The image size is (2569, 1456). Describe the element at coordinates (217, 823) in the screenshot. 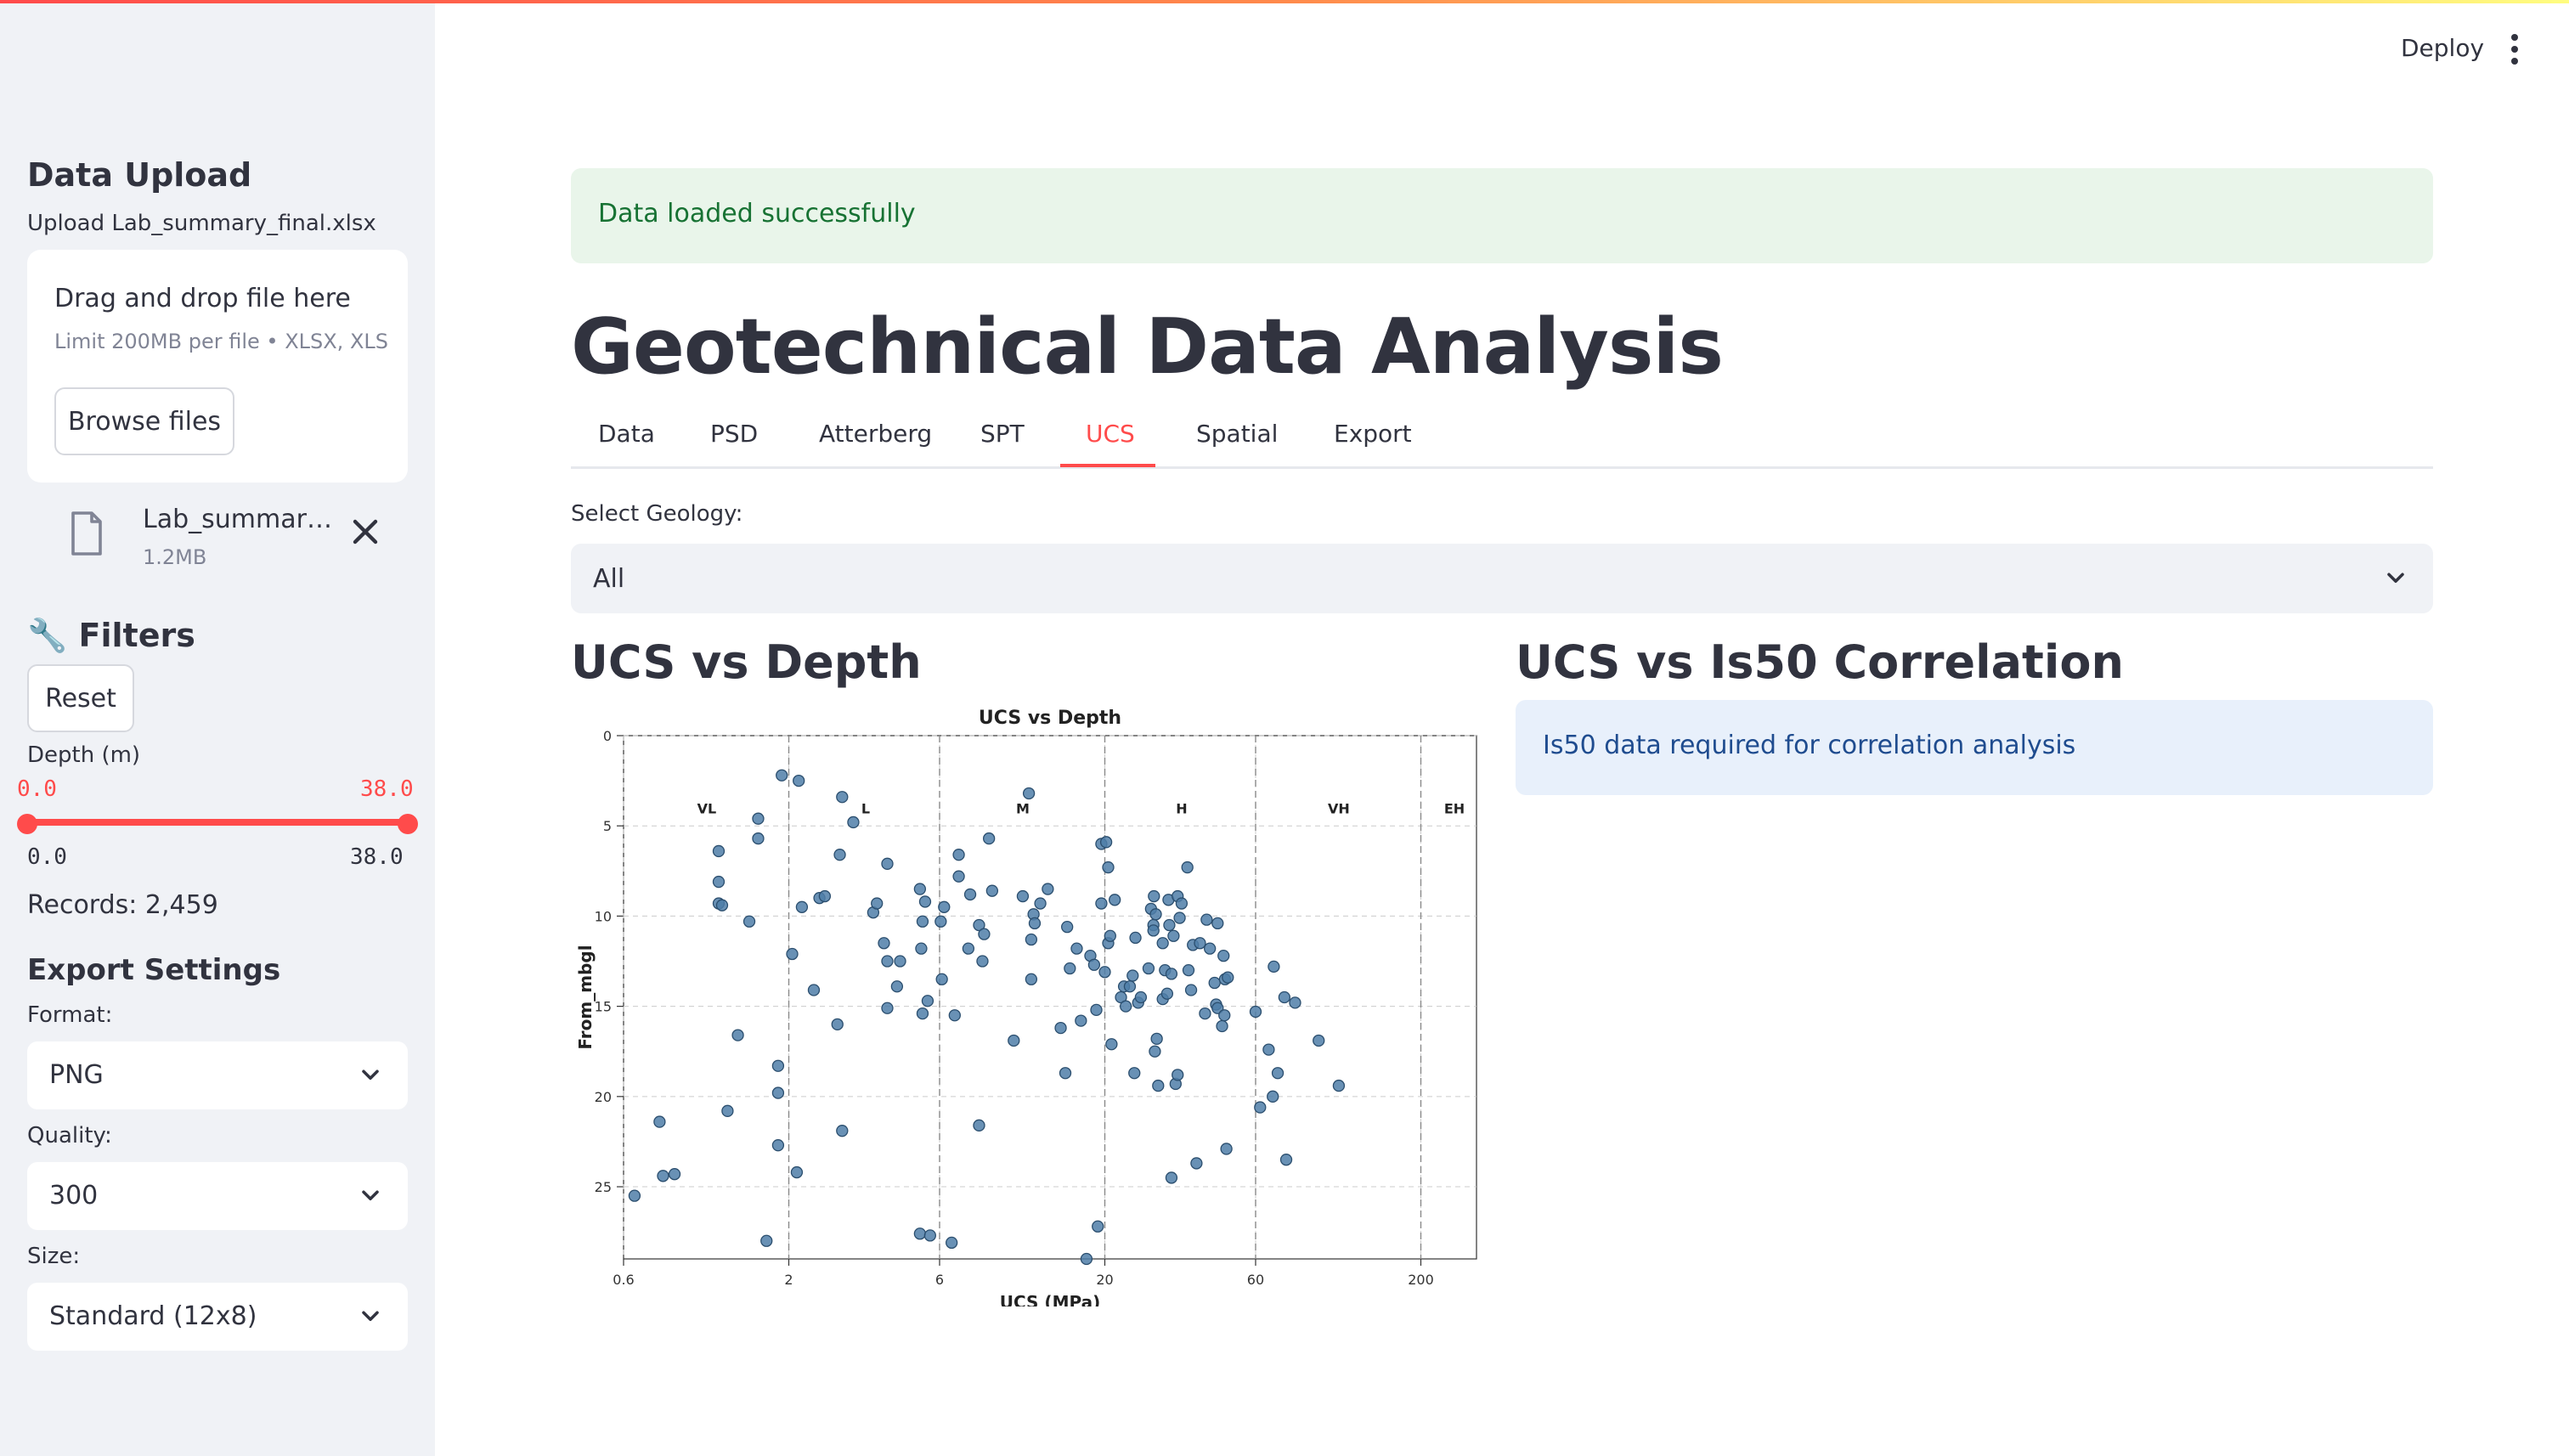

I see `depth-slider-track` at that location.